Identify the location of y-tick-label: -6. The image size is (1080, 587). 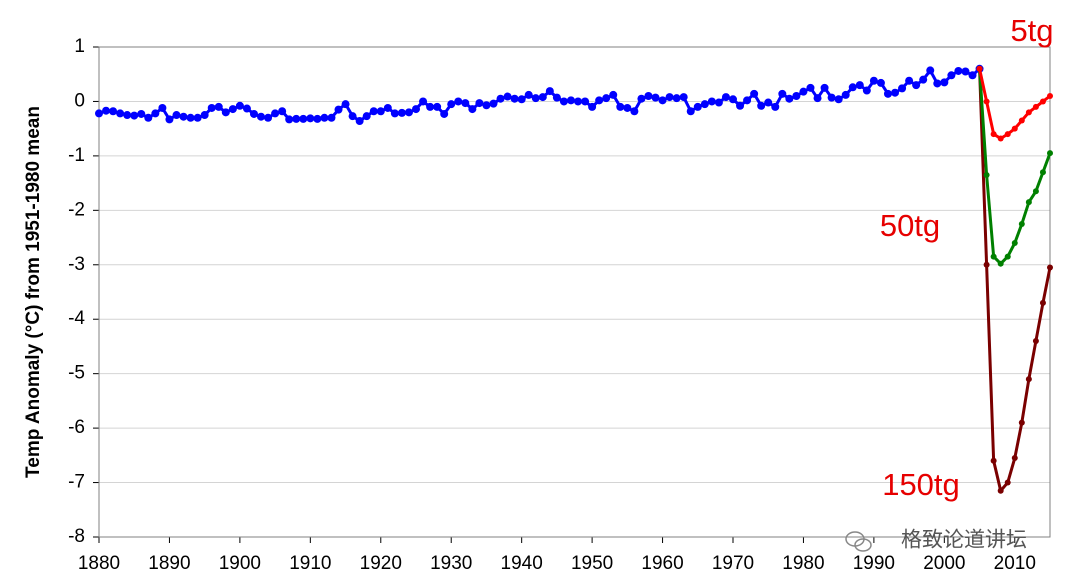
(76, 427).